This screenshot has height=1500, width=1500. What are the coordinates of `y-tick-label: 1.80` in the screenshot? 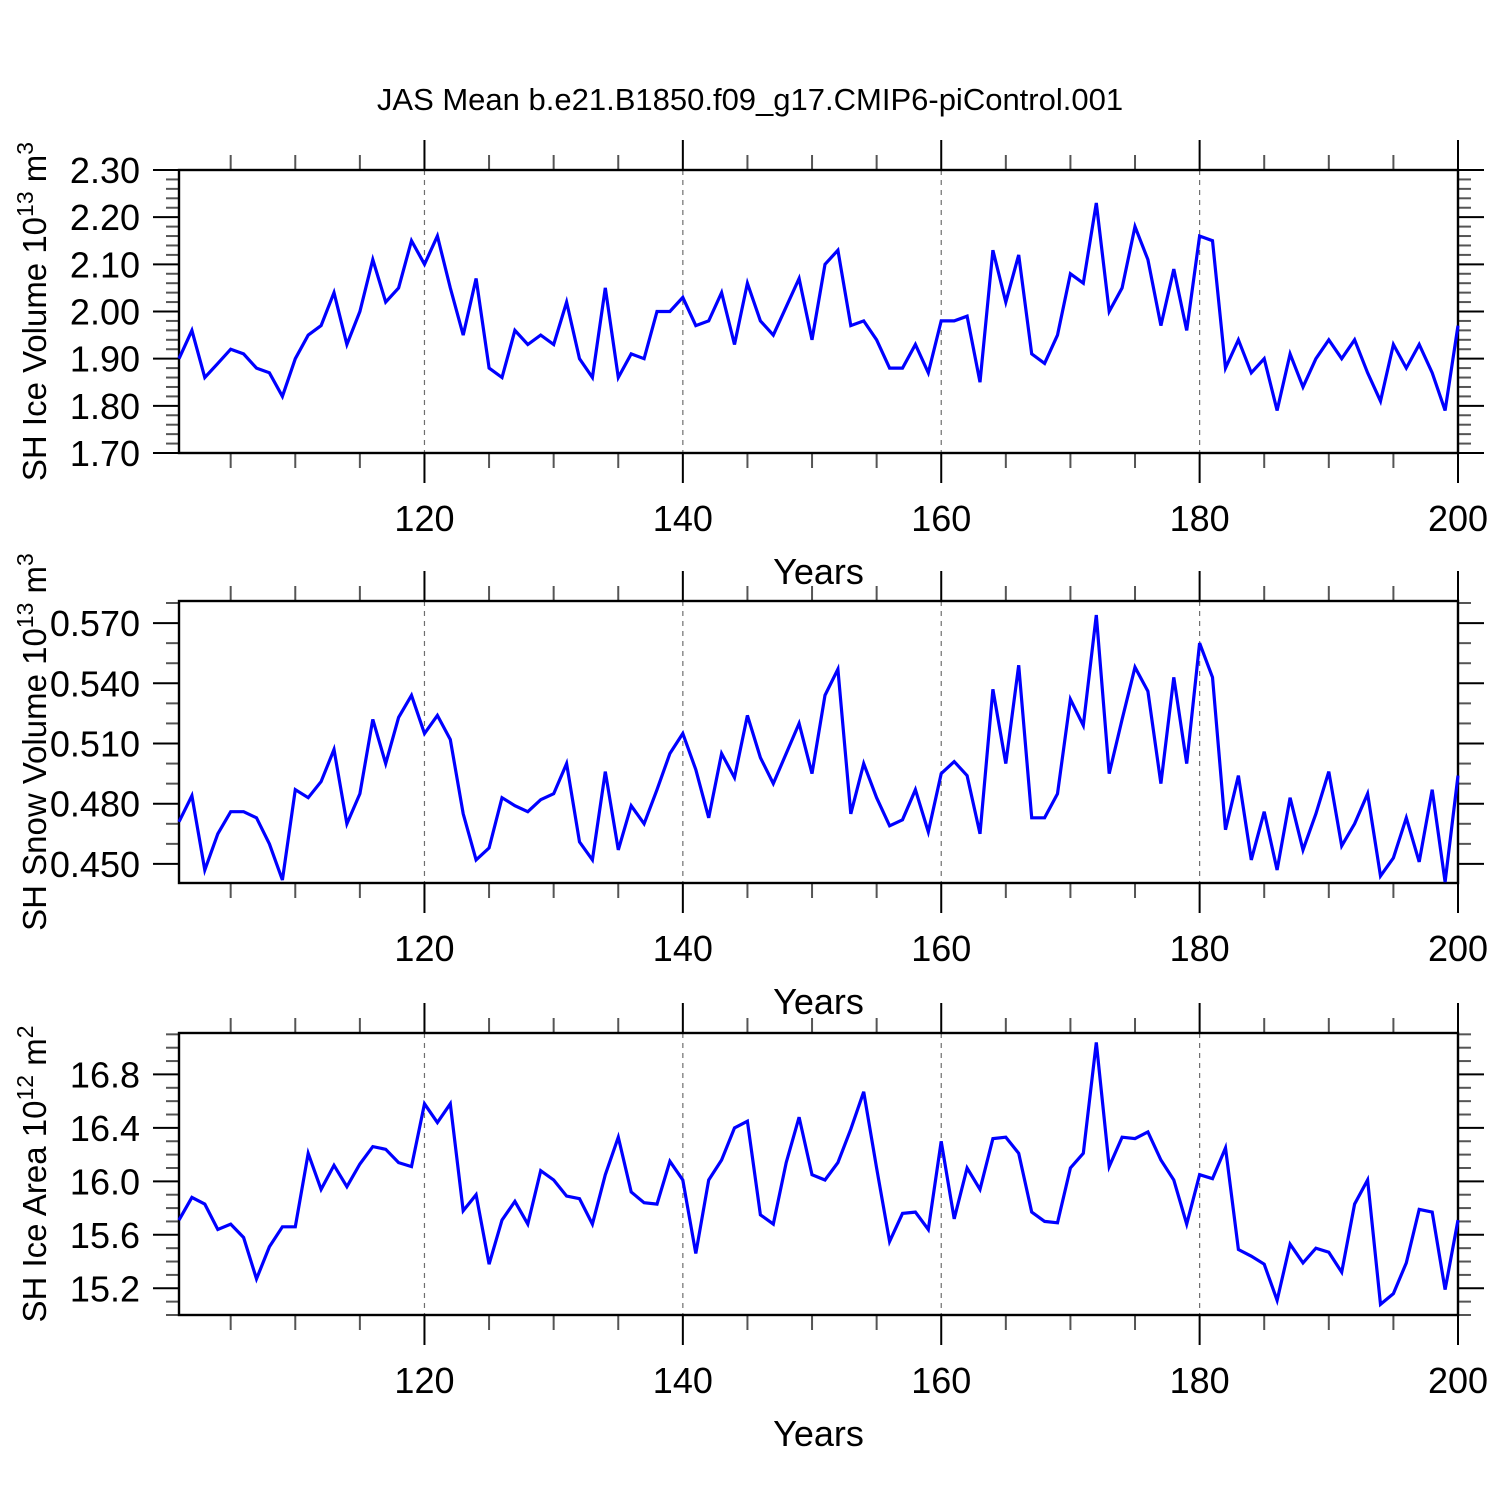 It's located at (105, 406).